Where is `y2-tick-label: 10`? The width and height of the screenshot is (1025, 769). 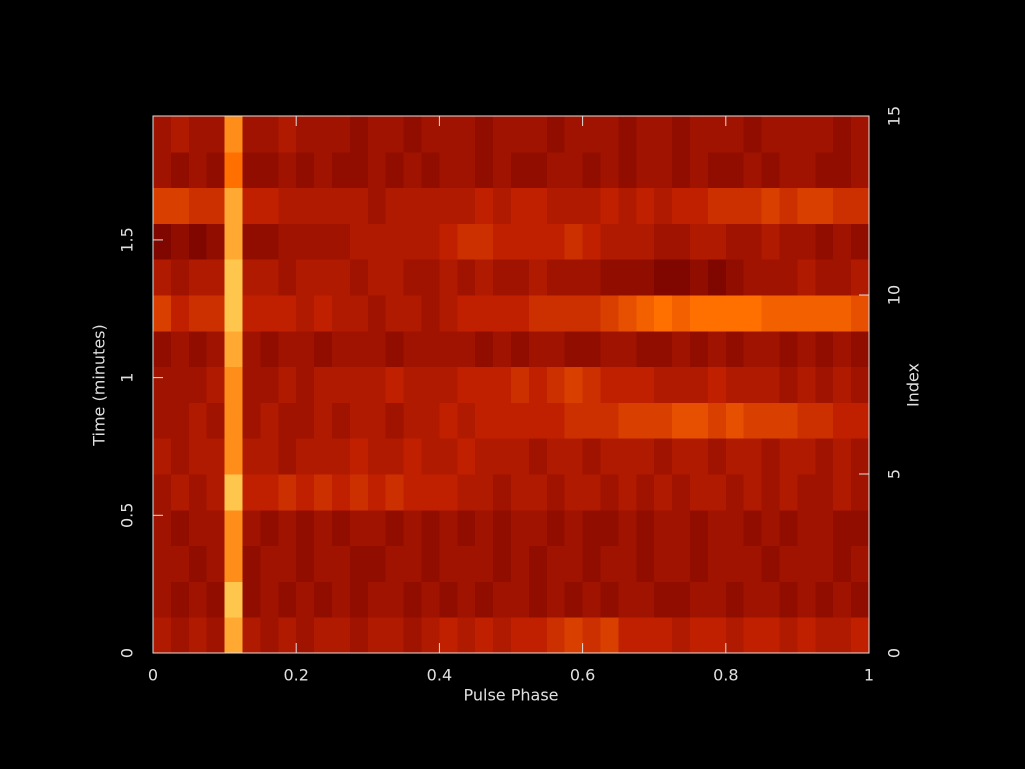
y2-tick-label: 10 is located at coordinates (894, 295).